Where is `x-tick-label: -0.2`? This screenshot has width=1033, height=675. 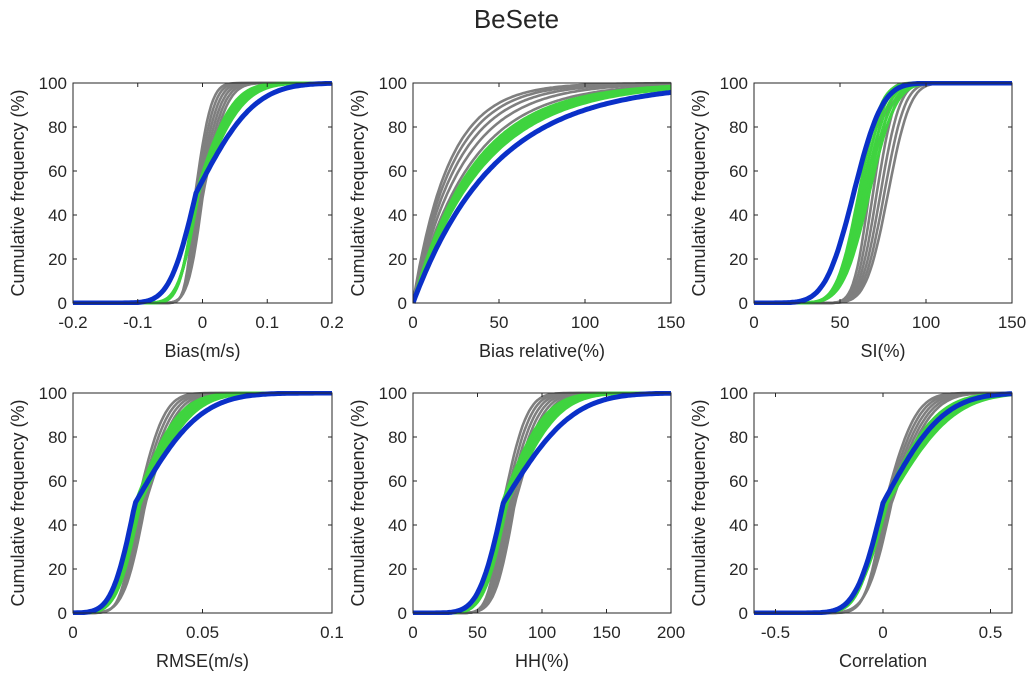
x-tick-label: -0.2 is located at coordinates (72, 322).